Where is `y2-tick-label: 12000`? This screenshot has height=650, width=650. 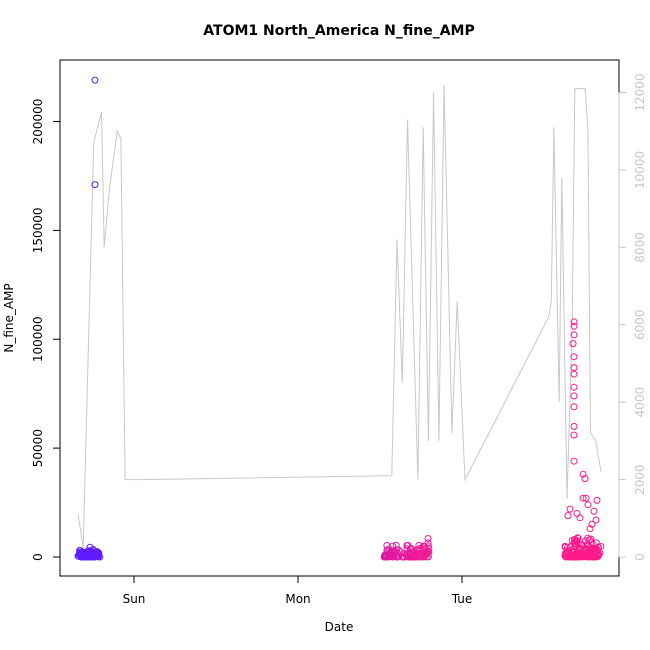 y2-tick-label: 12000 is located at coordinates (640, 92).